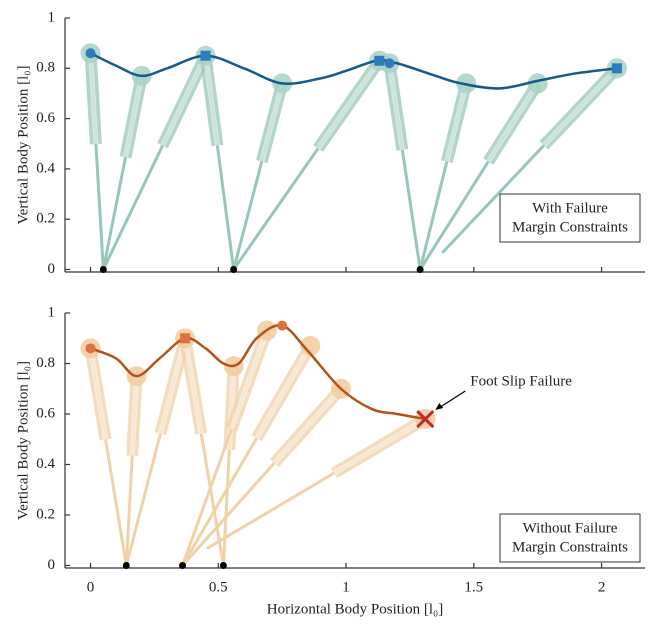  I want to click on x-tick-label: 0, so click(91, 587).